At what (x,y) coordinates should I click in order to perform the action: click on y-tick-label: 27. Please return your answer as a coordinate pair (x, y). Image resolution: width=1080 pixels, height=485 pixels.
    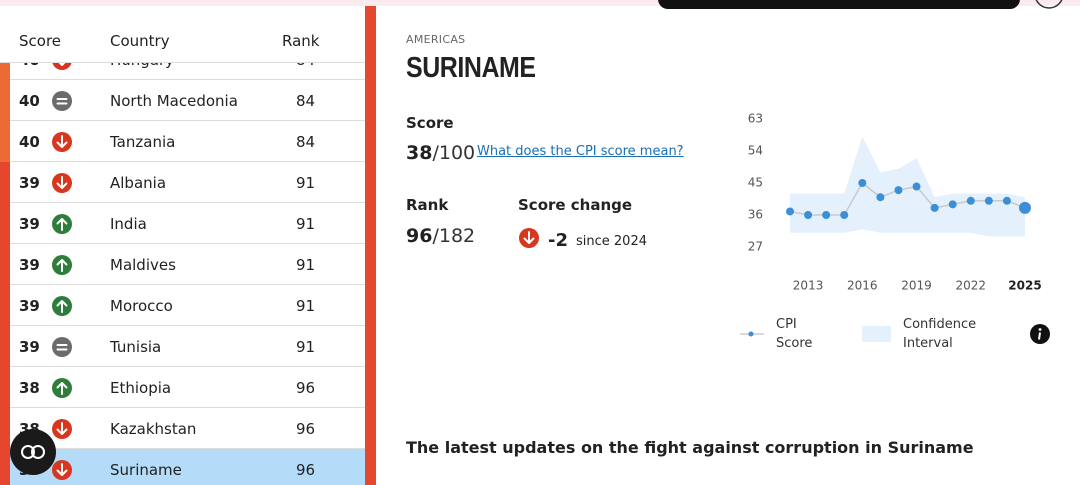
    Looking at the image, I should click on (755, 247).